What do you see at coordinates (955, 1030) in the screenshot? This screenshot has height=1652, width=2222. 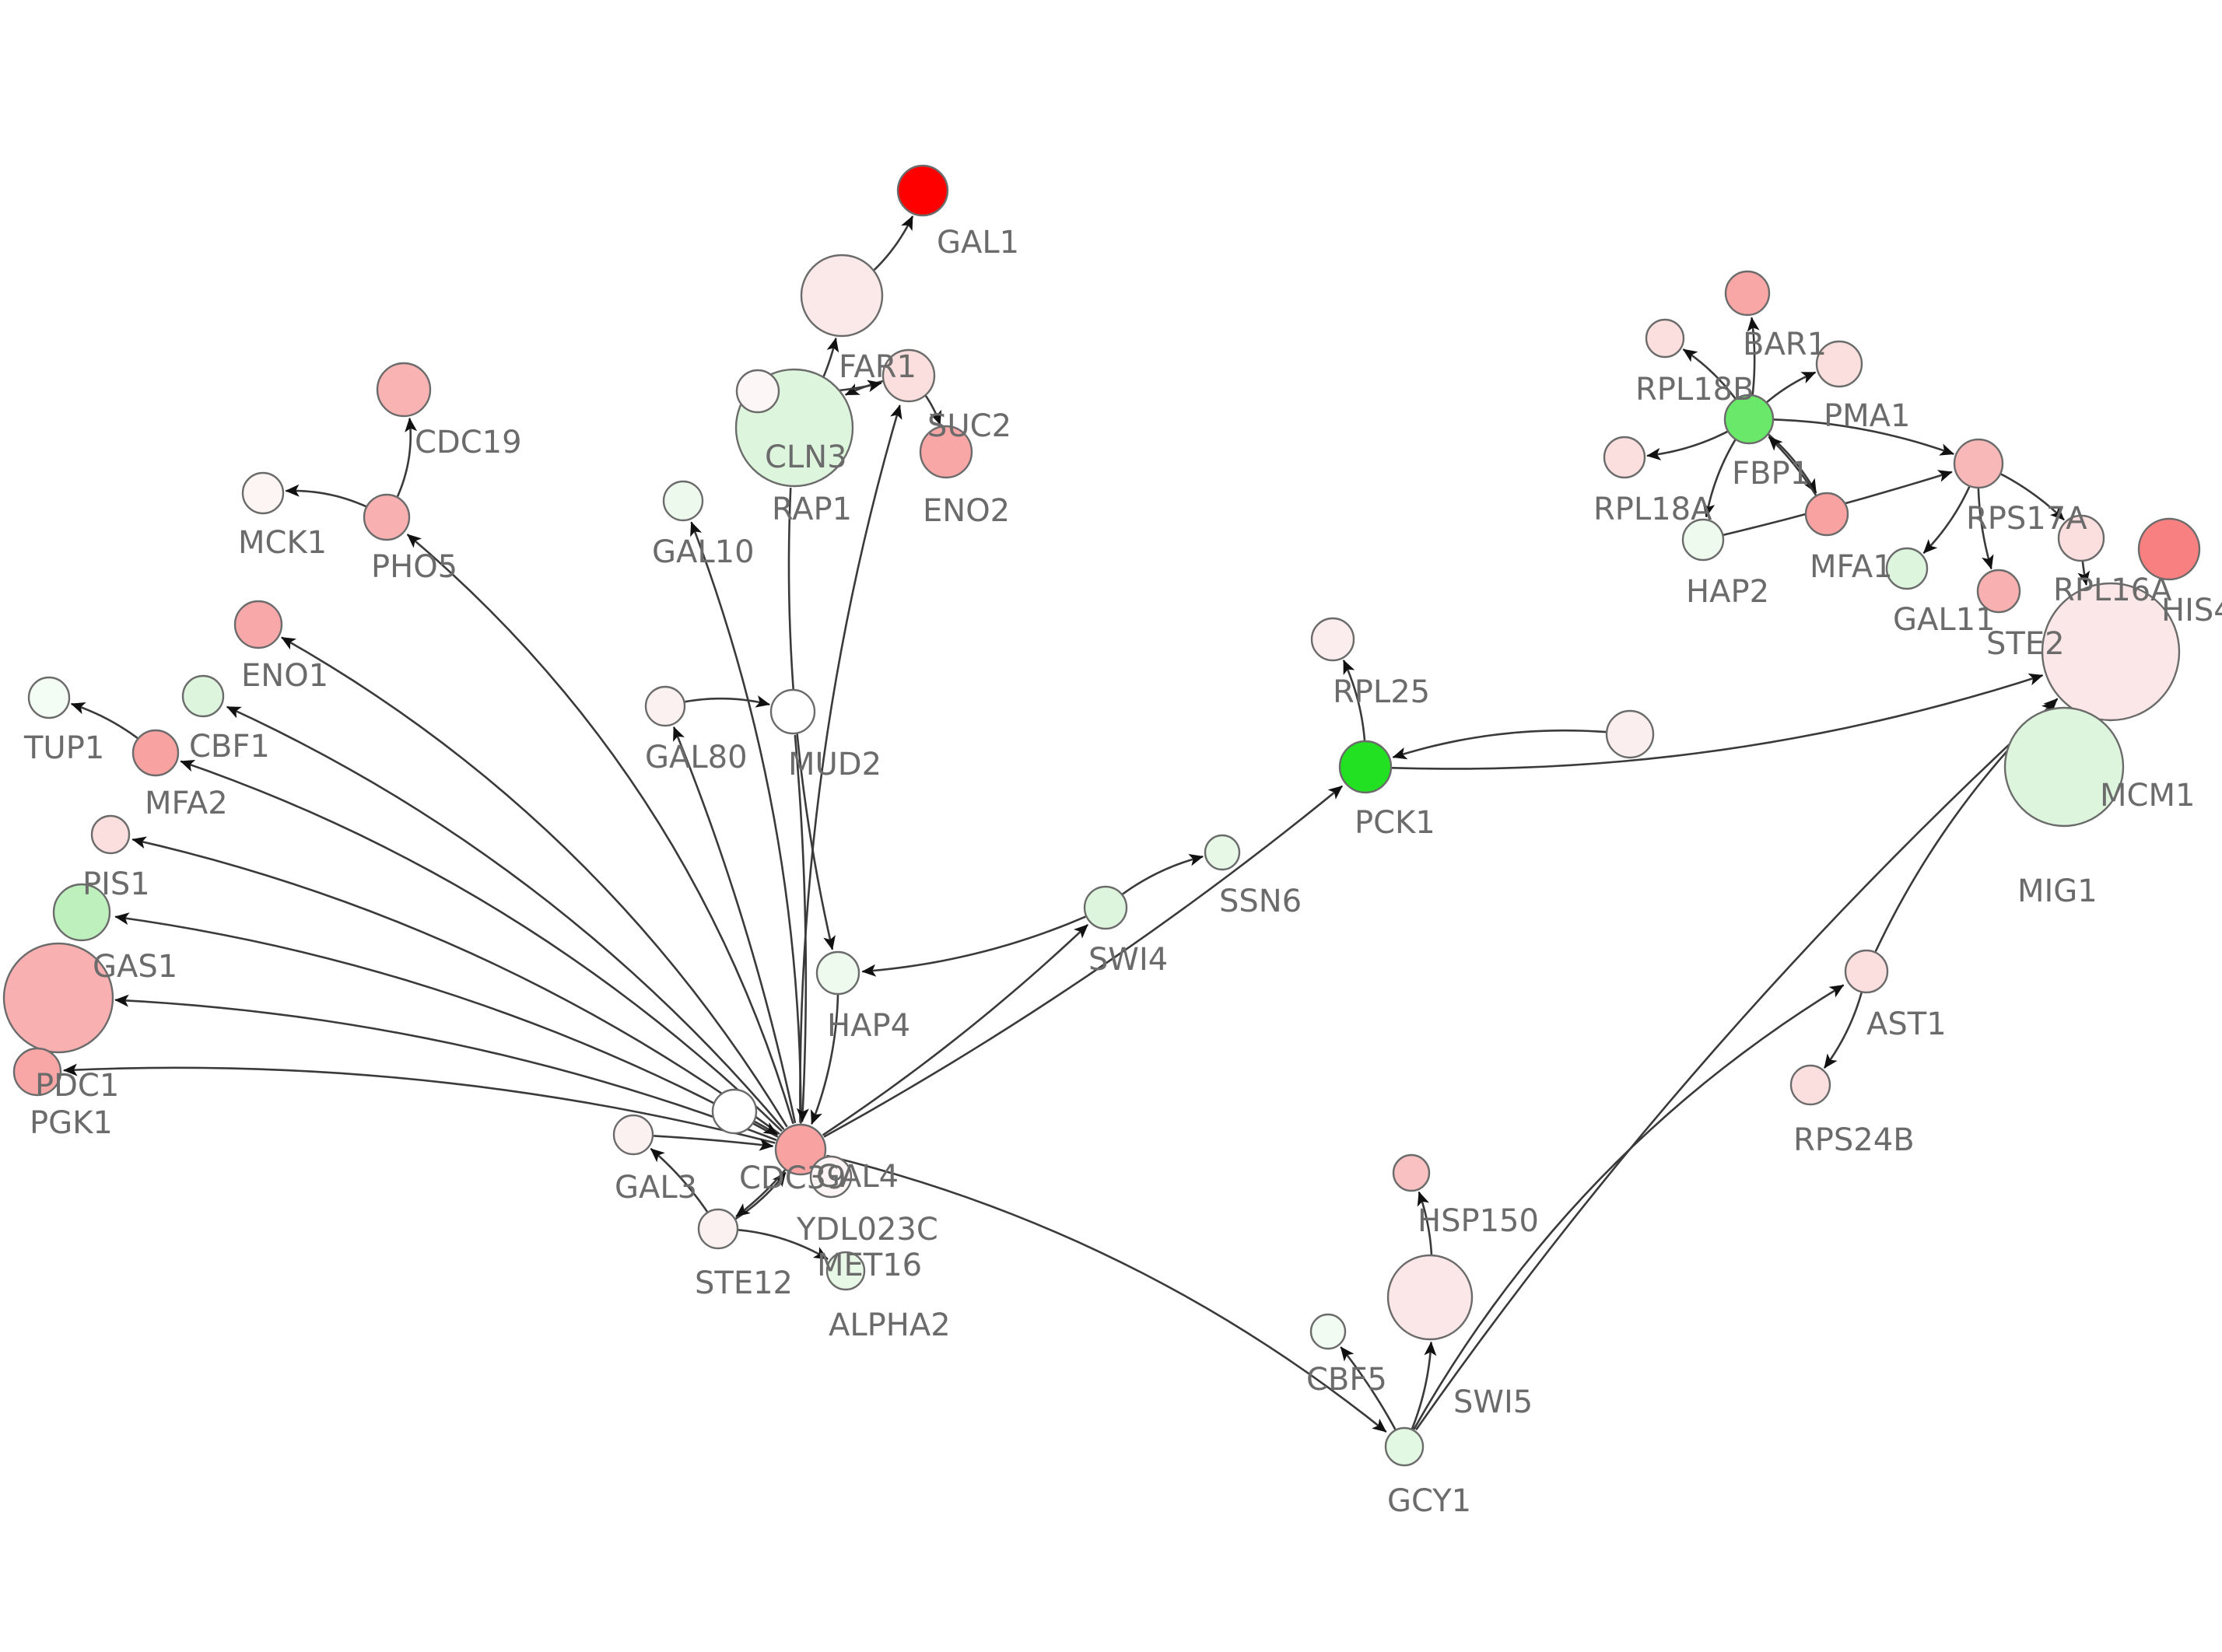 I see `edge-gal4-to-swi4` at bounding box center [955, 1030].